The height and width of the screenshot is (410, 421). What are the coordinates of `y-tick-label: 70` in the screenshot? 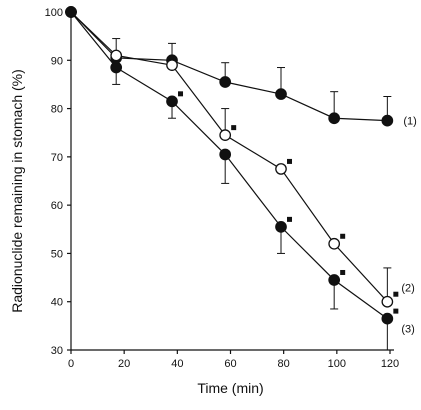 It's located at (57, 158).